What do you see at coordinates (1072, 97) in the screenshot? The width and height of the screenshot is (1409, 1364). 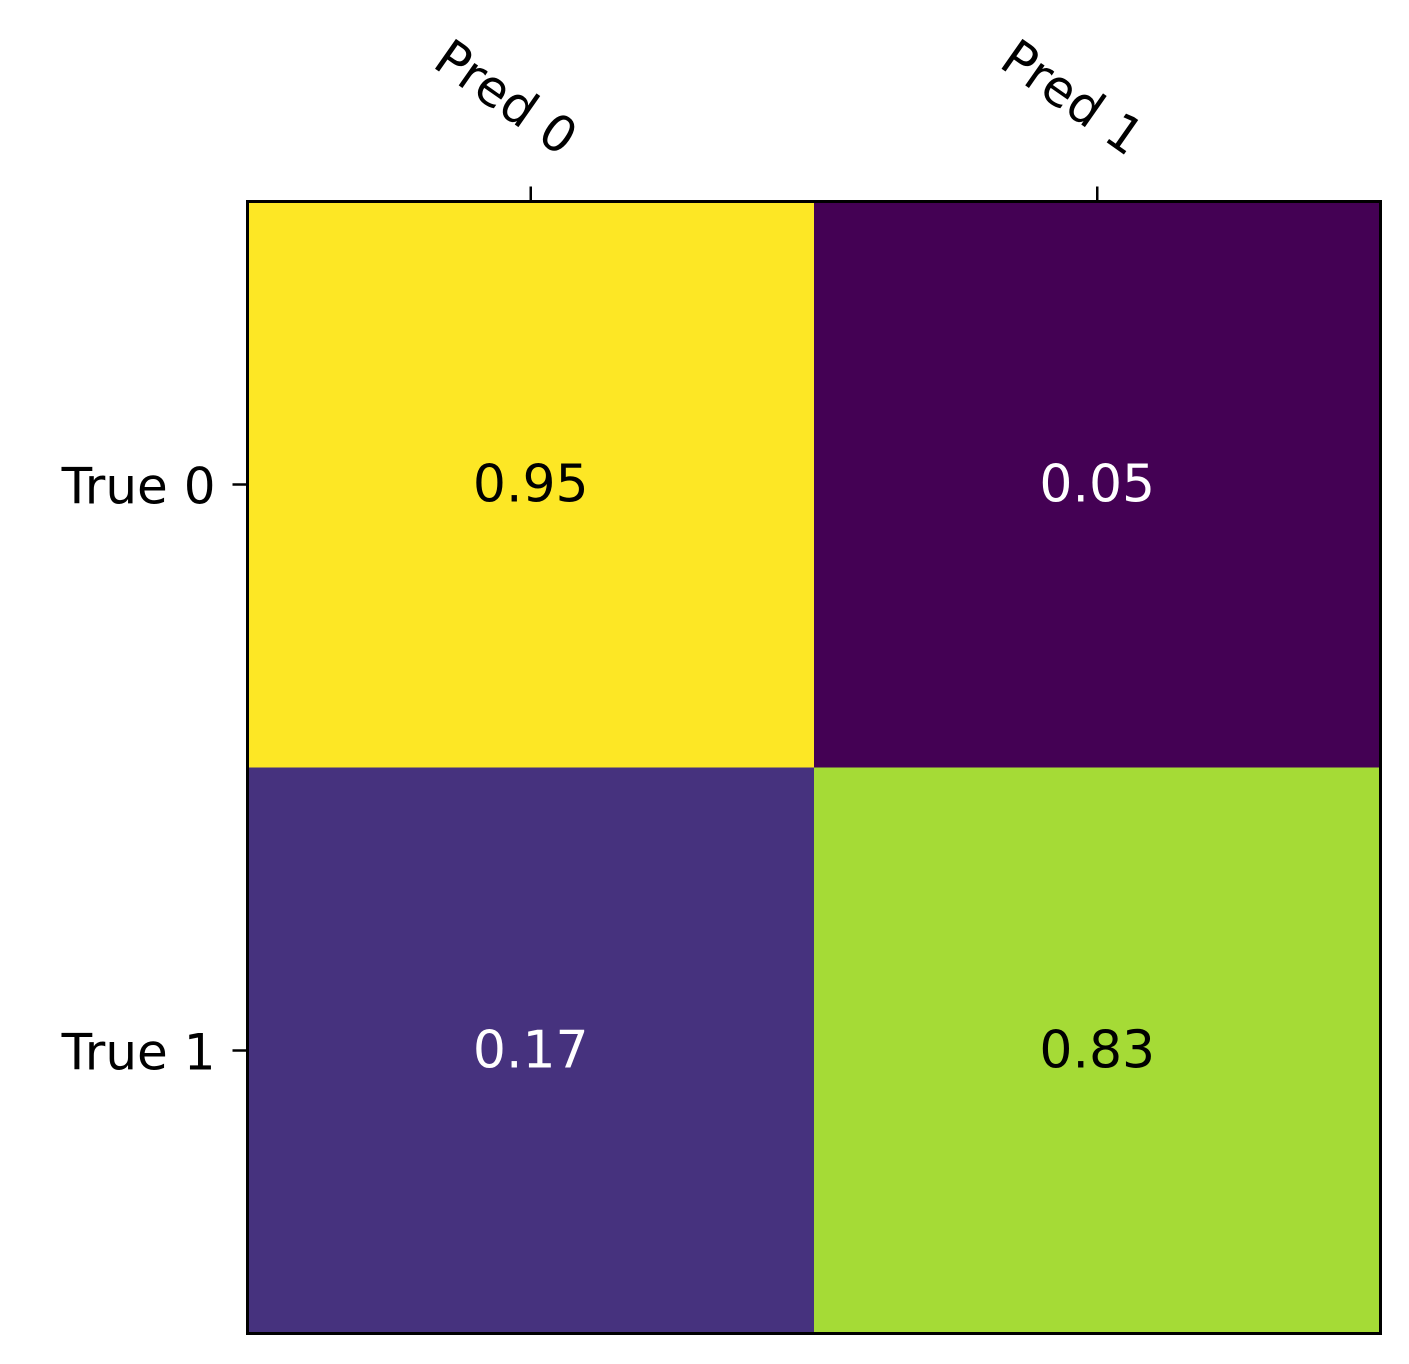 I see `x-tick-label-1: Pred 1` at bounding box center [1072, 97].